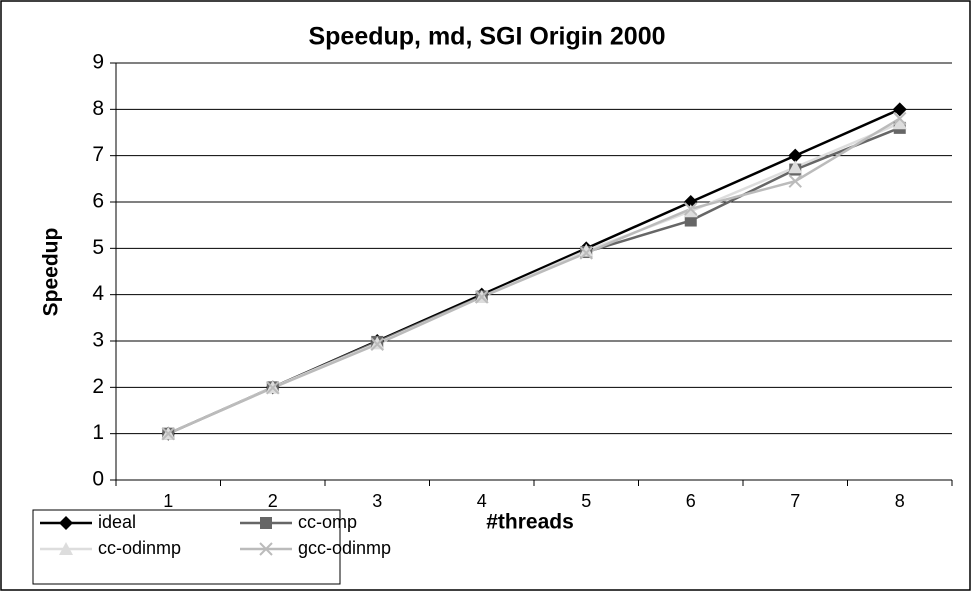  What do you see at coordinates (139, 548) in the screenshot?
I see `legend-label: cc-odinmp` at bounding box center [139, 548].